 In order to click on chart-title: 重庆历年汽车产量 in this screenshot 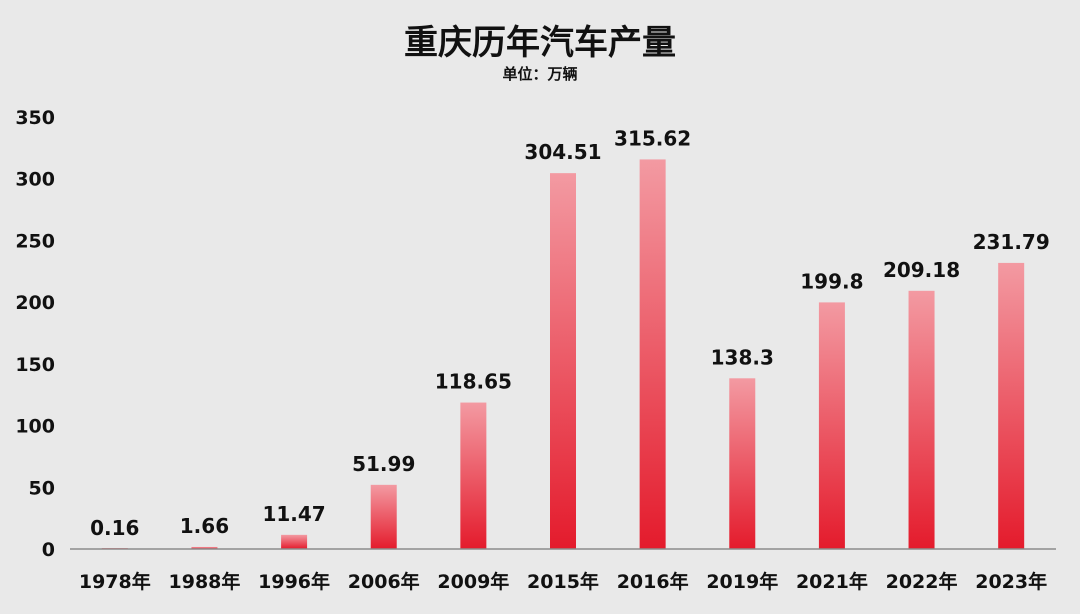, I will do `click(540, 43)`.